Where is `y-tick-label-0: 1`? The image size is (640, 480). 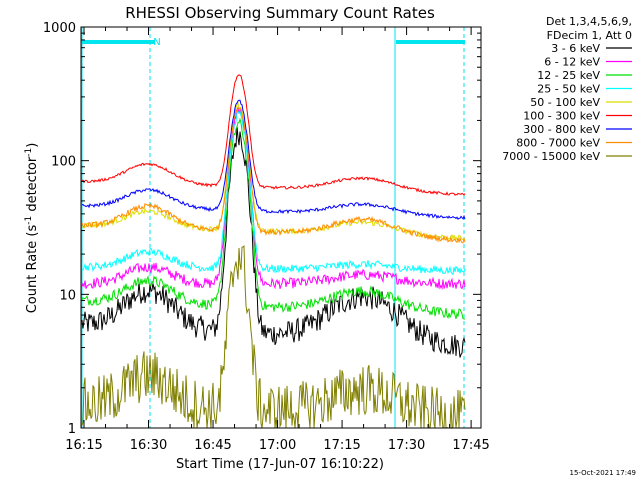
y-tick-label-0: 1 is located at coordinates (72, 429).